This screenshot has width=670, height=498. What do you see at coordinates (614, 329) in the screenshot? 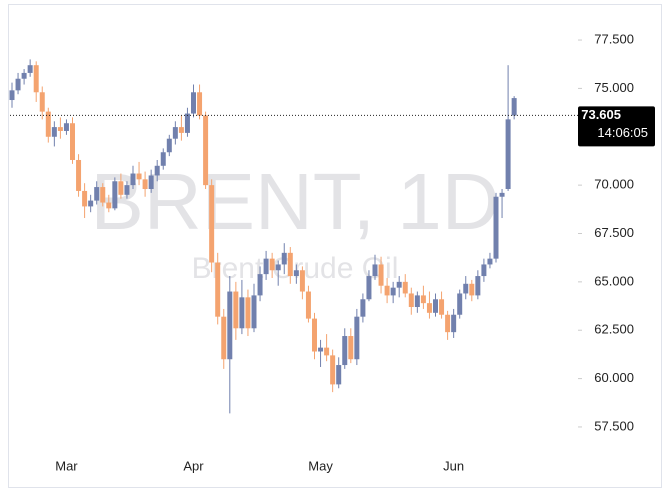
I see `y-tick-label: 62.500` at bounding box center [614, 329].